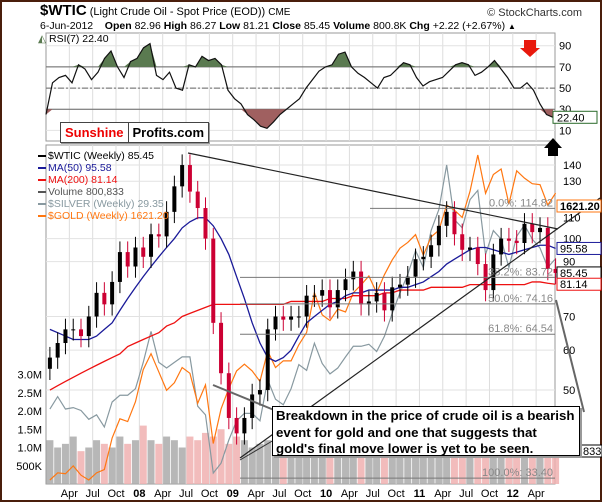  I want to click on chg-value: +2.22 (+2.67%), so click(469, 26).